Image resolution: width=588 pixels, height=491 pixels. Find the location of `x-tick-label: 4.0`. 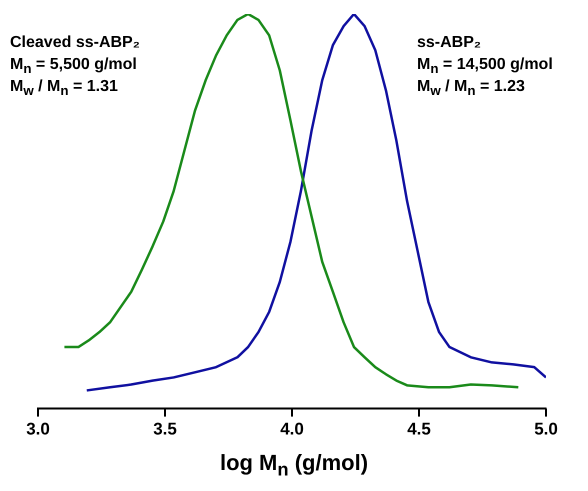

x-tick-label: 4.0 is located at coordinates (292, 428).